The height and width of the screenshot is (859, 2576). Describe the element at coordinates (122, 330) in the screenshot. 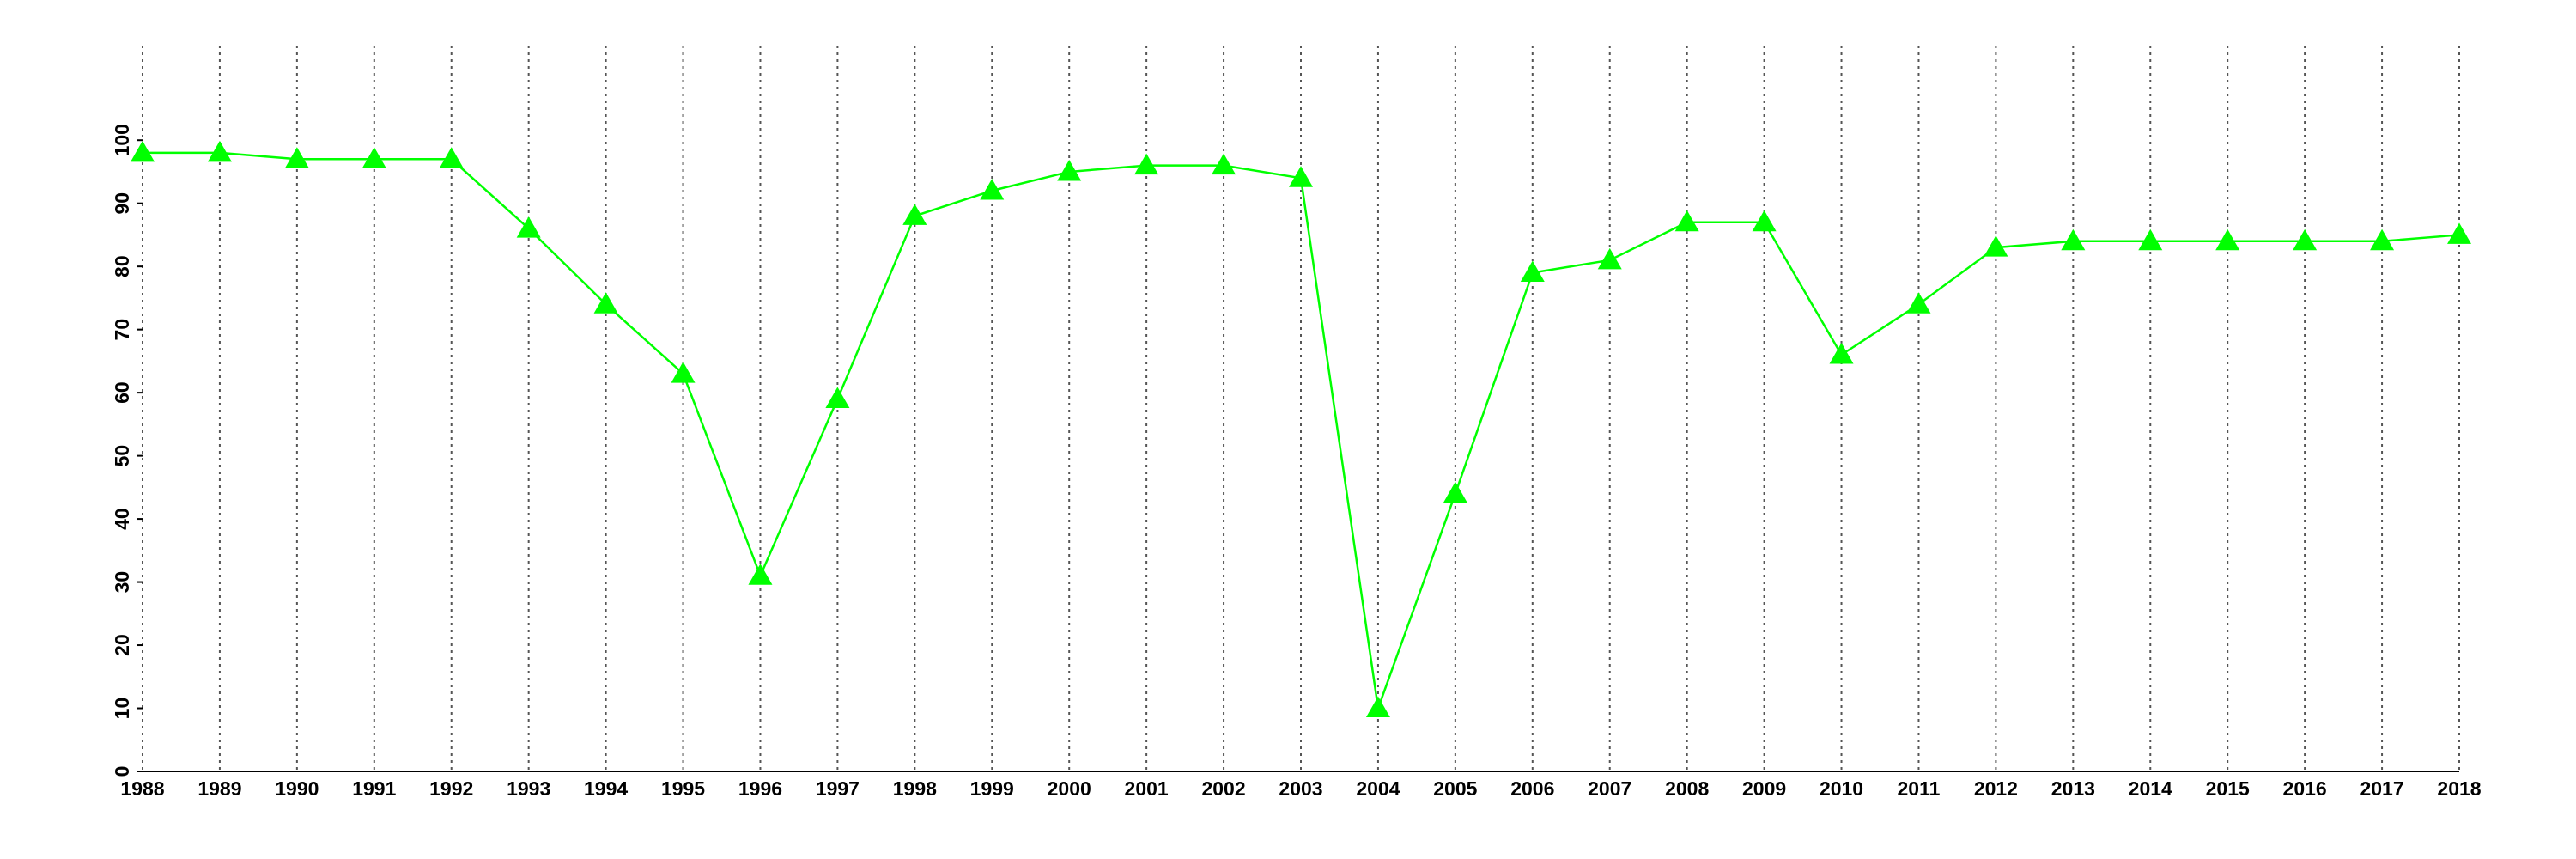

I see `y-tick-label: 70` at that location.